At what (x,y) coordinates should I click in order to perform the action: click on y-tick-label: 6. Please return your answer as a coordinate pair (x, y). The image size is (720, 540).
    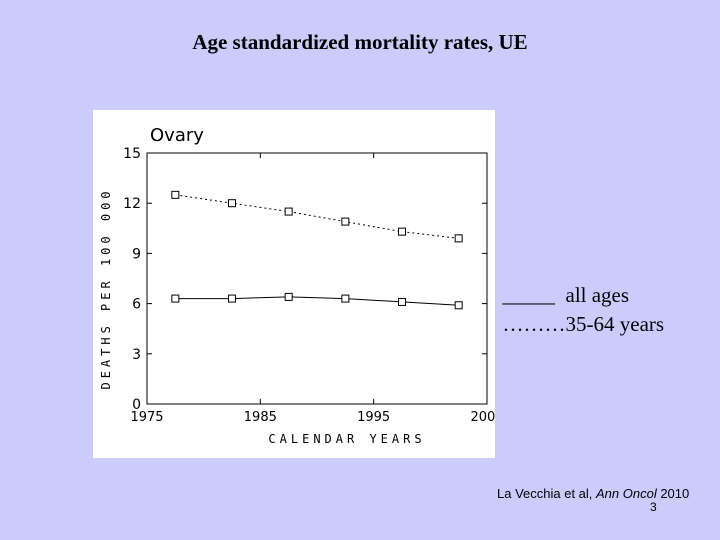
    Looking at the image, I should click on (136, 305).